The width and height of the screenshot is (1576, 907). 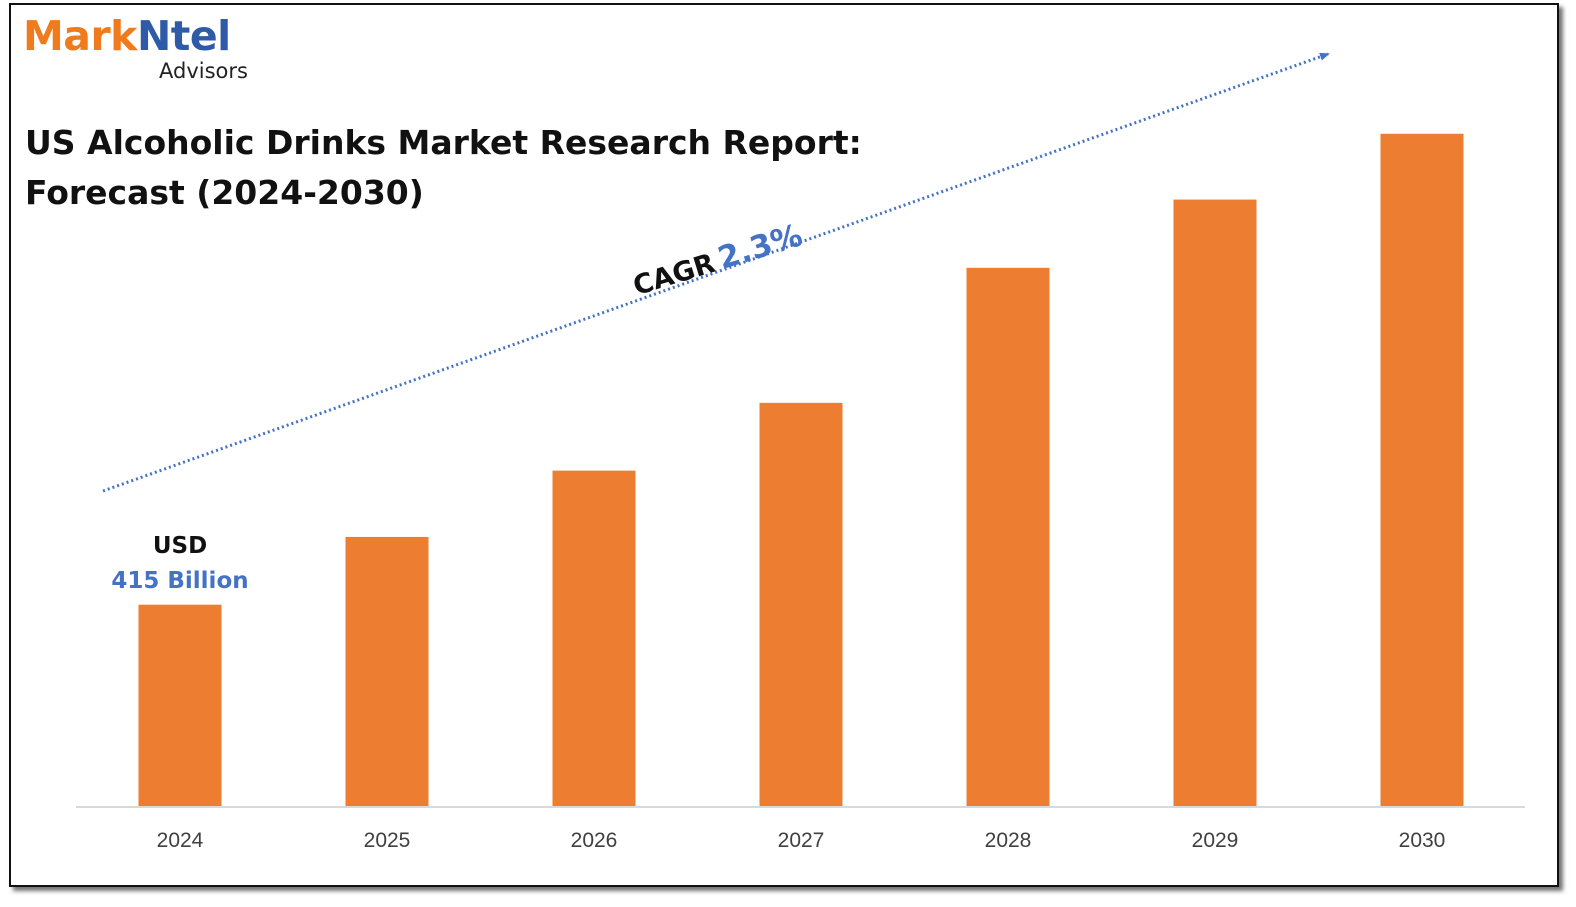 I want to click on callout-value: 415 Billion, so click(x=180, y=580).